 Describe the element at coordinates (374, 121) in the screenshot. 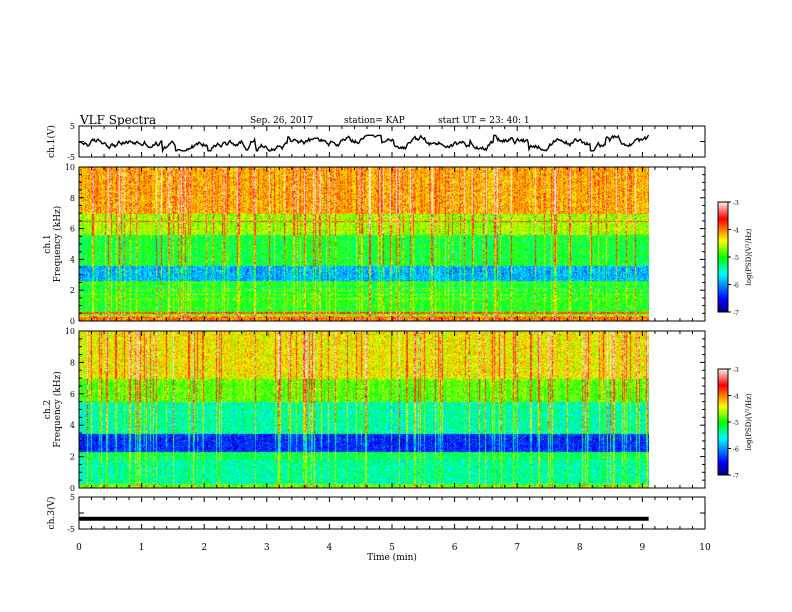

I see `station-label: station= KAP` at that location.